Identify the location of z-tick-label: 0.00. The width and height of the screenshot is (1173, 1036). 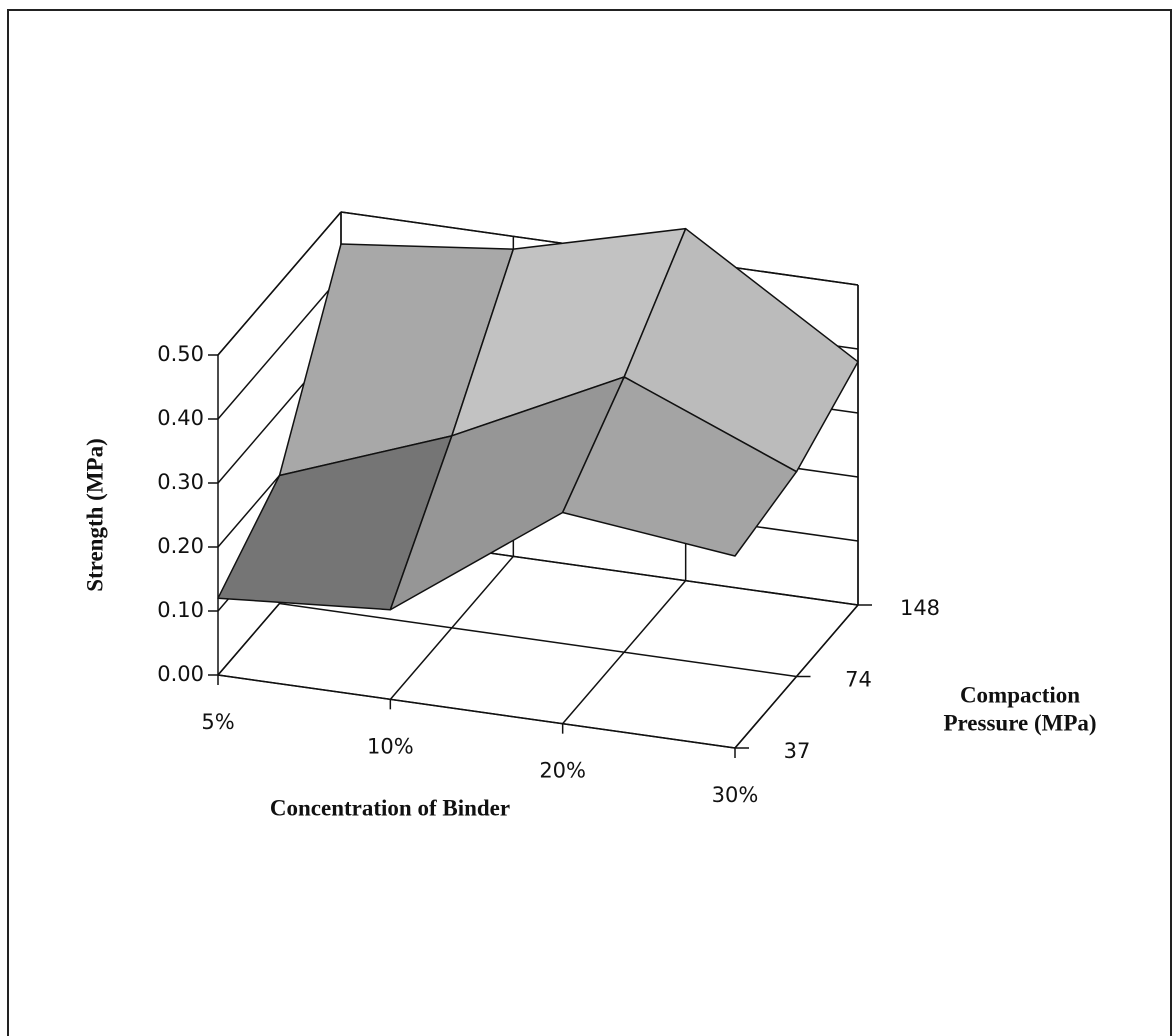
(180, 674).